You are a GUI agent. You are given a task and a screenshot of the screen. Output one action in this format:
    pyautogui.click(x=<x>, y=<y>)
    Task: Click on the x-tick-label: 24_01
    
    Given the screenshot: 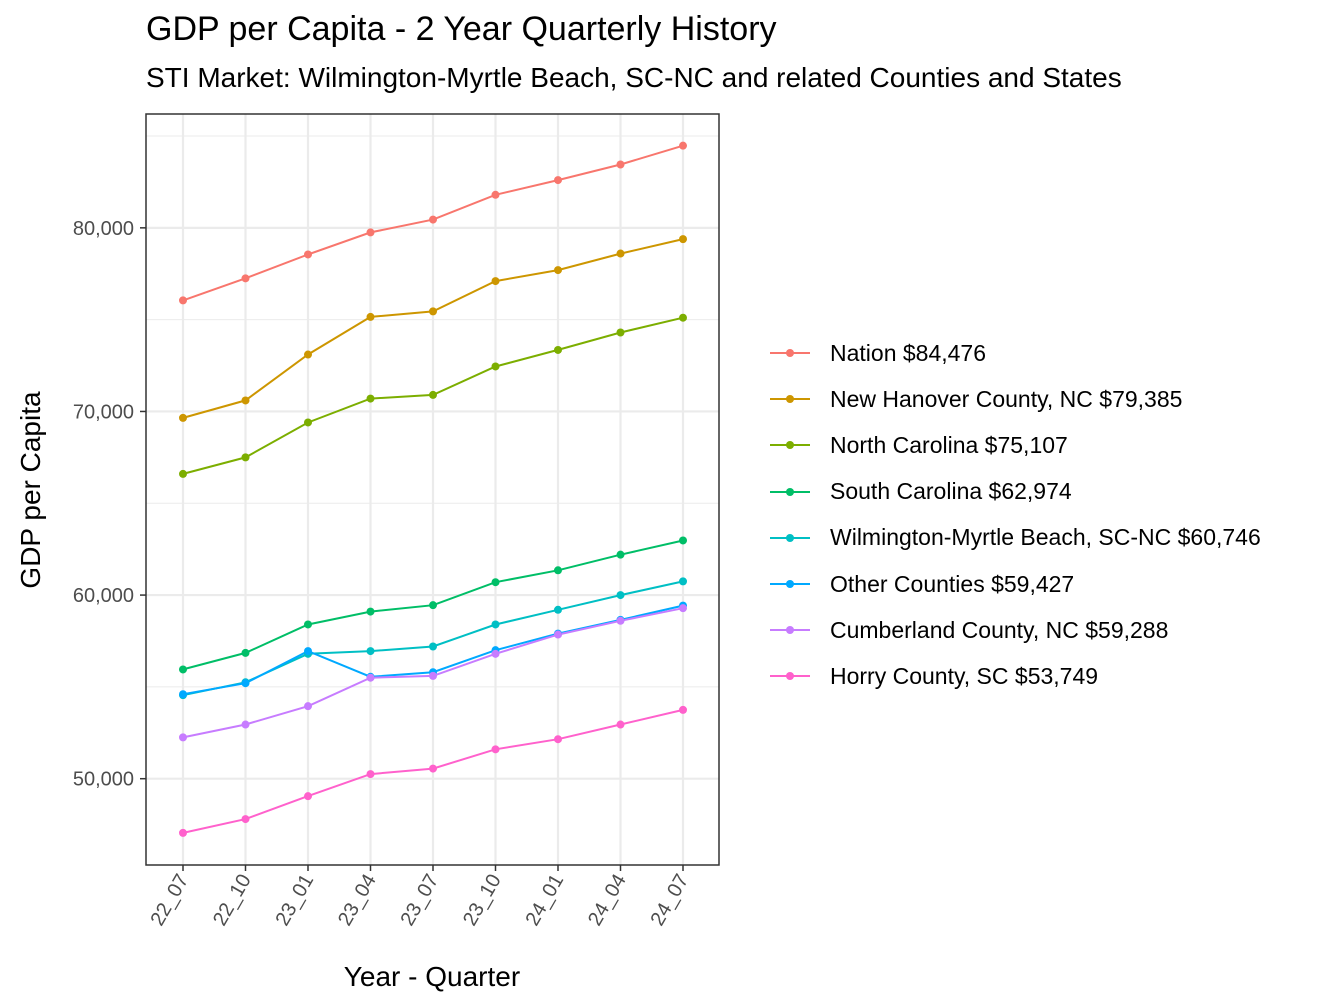 What is the action you would take?
    pyautogui.click(x=544, y=900)
    